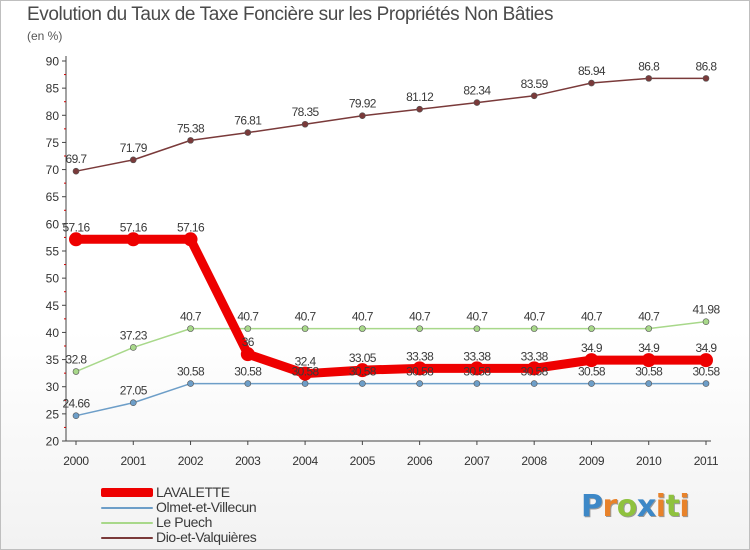  I want to click on data-label: 79.92, so click(363, 104).